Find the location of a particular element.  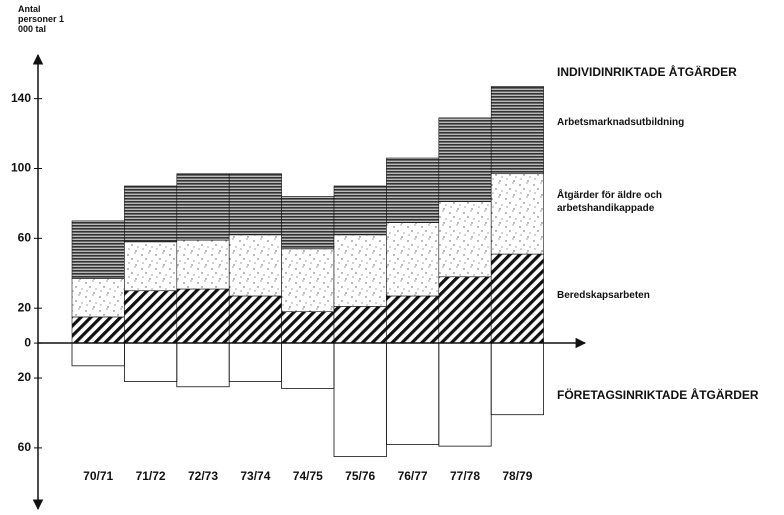

series-label: Beredskapsarbeten is located at coordinates (603, 295).